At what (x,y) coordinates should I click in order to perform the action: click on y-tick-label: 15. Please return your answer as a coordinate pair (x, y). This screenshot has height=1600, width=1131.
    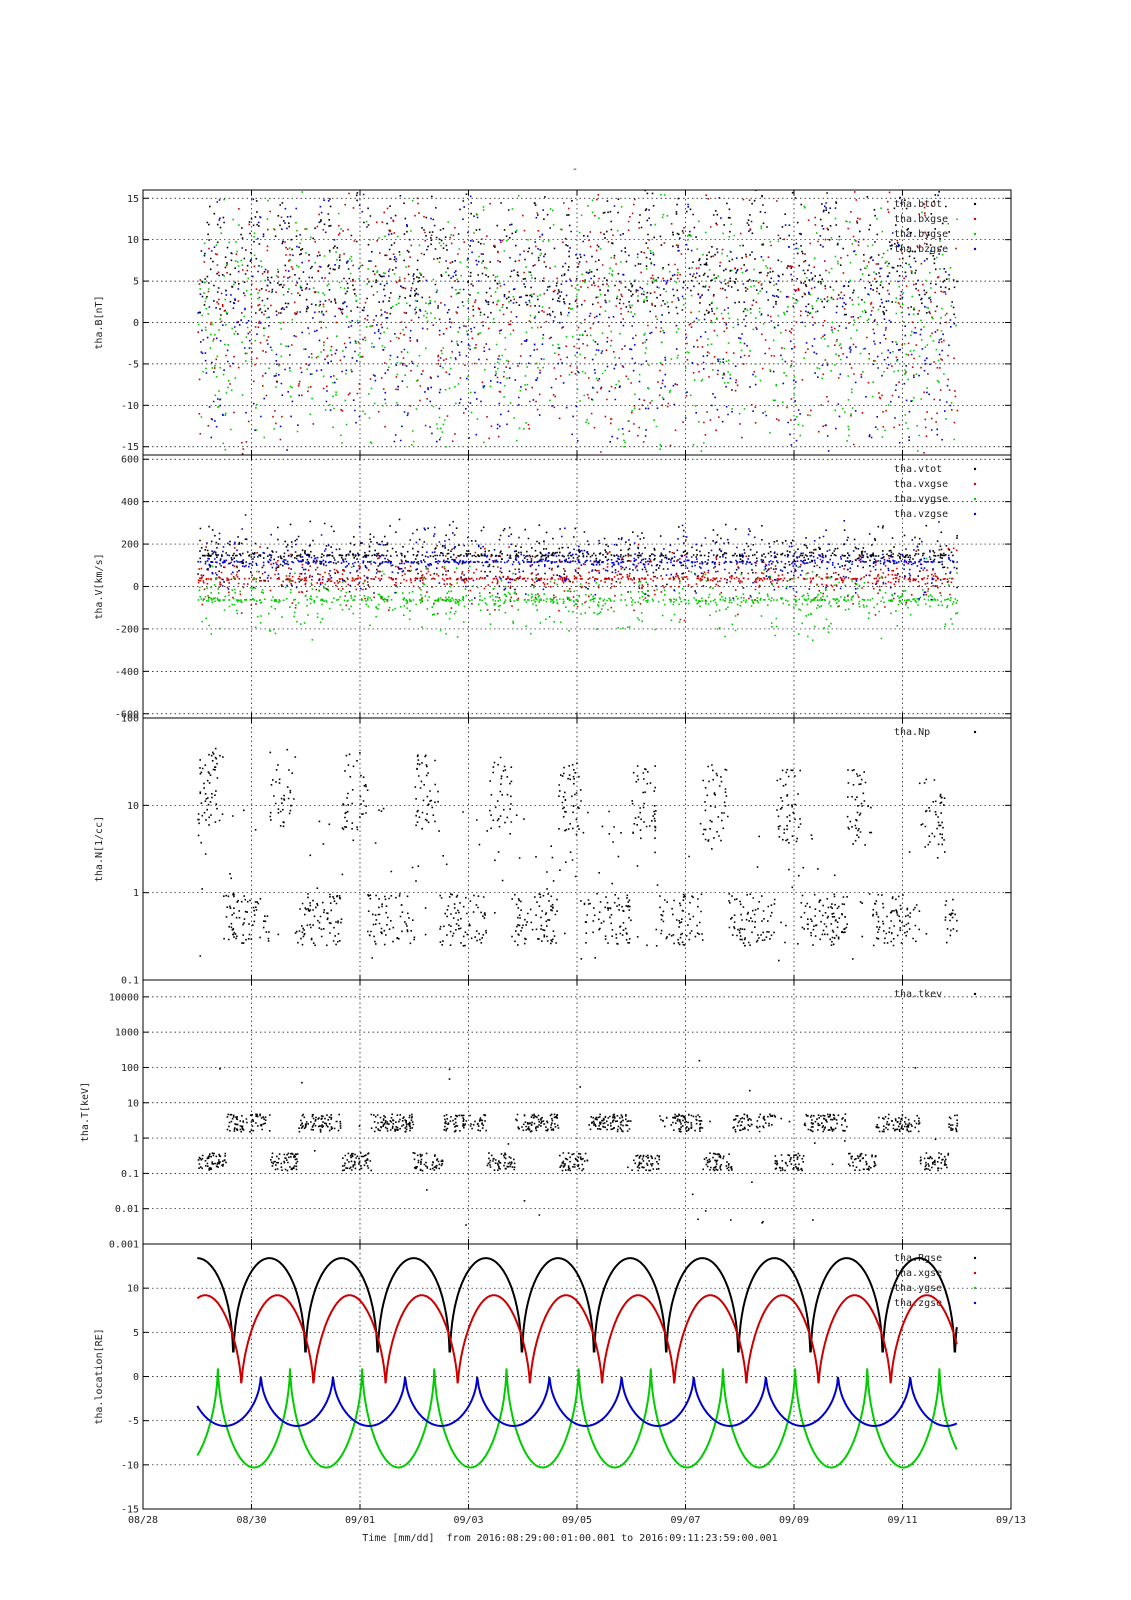
    Looking at the image, I should click on (133, 199).